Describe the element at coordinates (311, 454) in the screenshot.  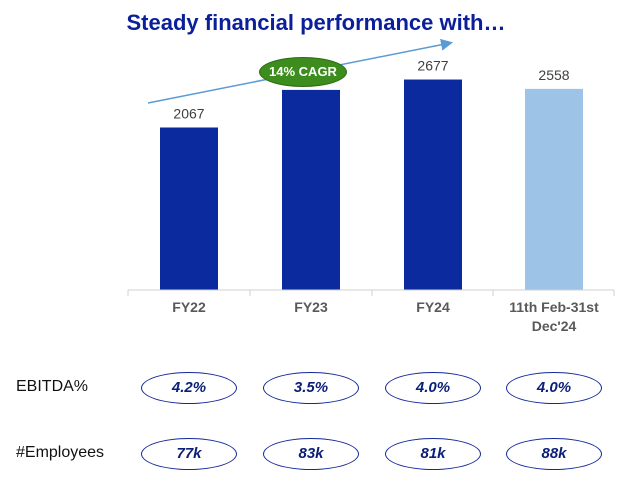
I see `metric-value-pill: 83k` at that location.